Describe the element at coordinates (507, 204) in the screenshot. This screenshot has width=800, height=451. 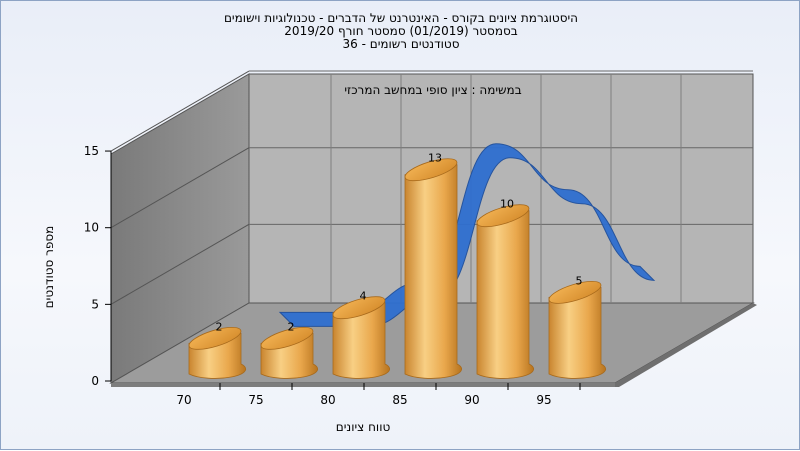
I see `bar-value-label: 10` at that location.